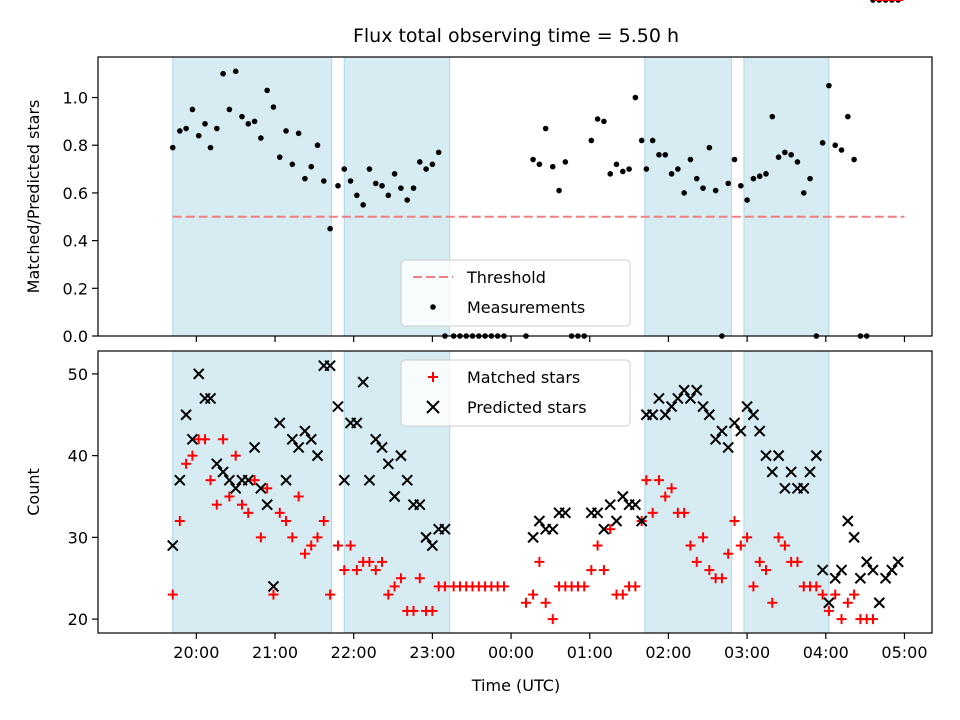  Describe the element at coordinates (33, 197) in the screenshot. I see `y-axis-title: Matched/Predicted stars` at that location.